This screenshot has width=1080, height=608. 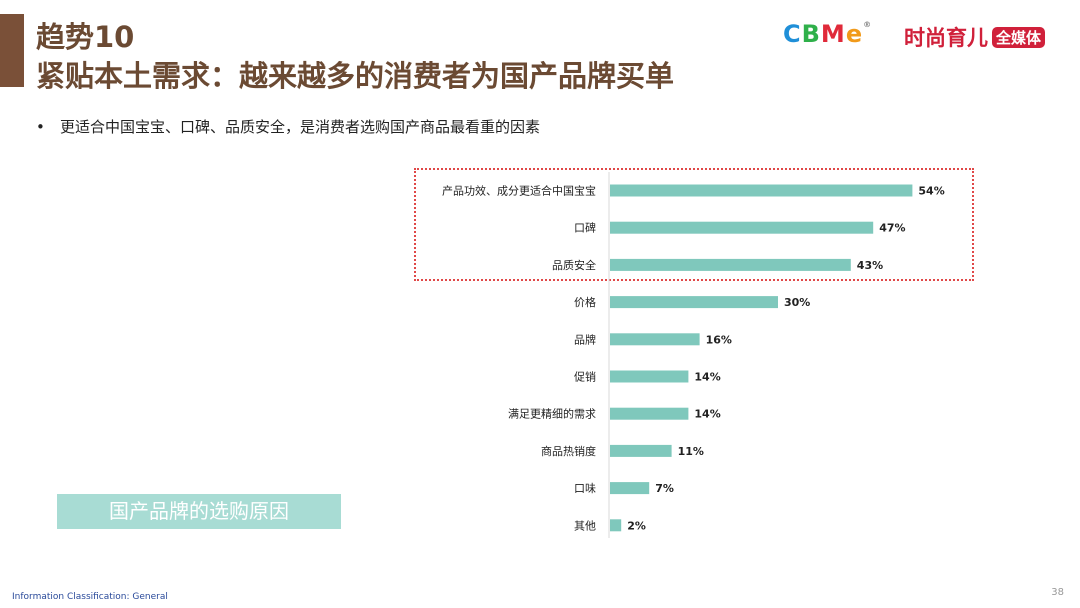 What do you see at coordinates (792, 34) in the screenshot?
I see `cbme-letter: C` at bounding box center [792, 34].